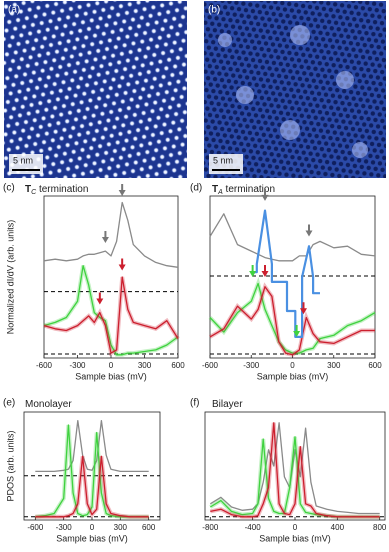 The image size is (389, 552). What do you see at coordinates (253, 527) in the screenshot?
I see `x-tick-label: -400` at bounding box center [253, 527].